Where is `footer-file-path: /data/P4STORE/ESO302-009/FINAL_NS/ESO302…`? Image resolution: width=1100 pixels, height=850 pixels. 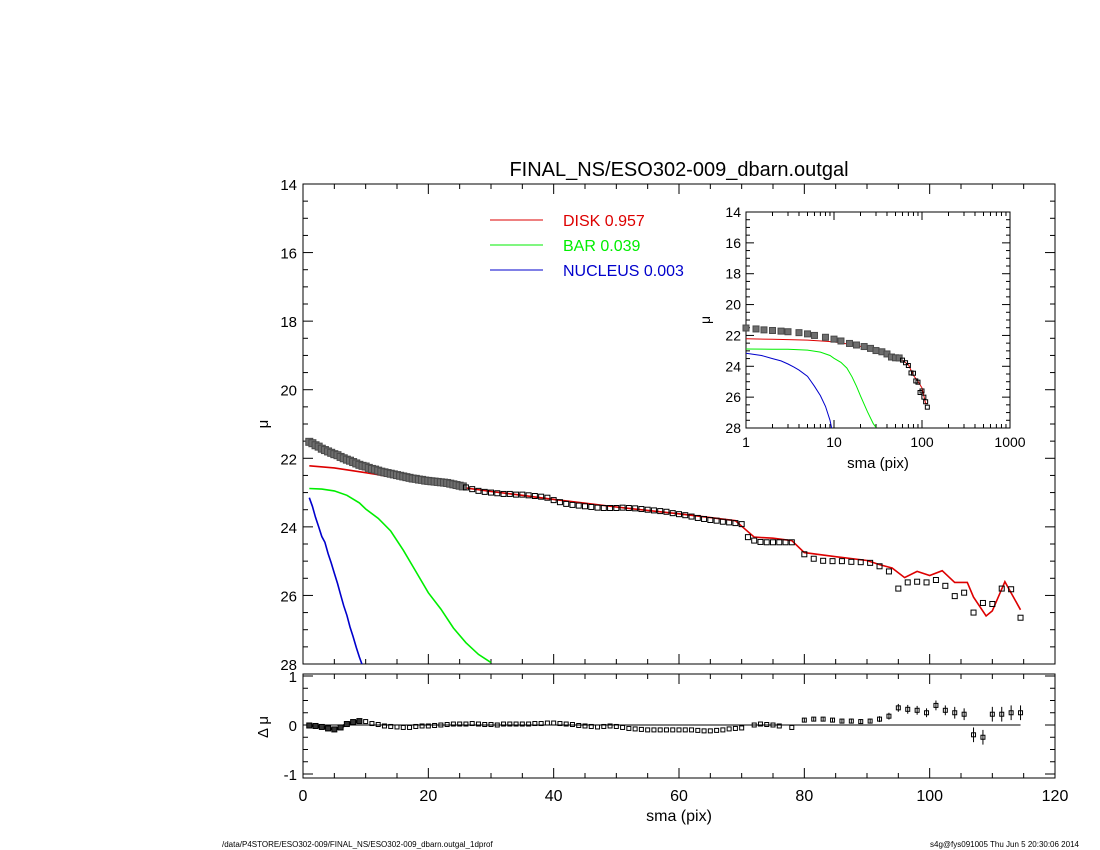 footer-file-path: /data/P4STORE/ESO302-009/FINAL_NS/ESO302… is located at coordinates (357, 844).